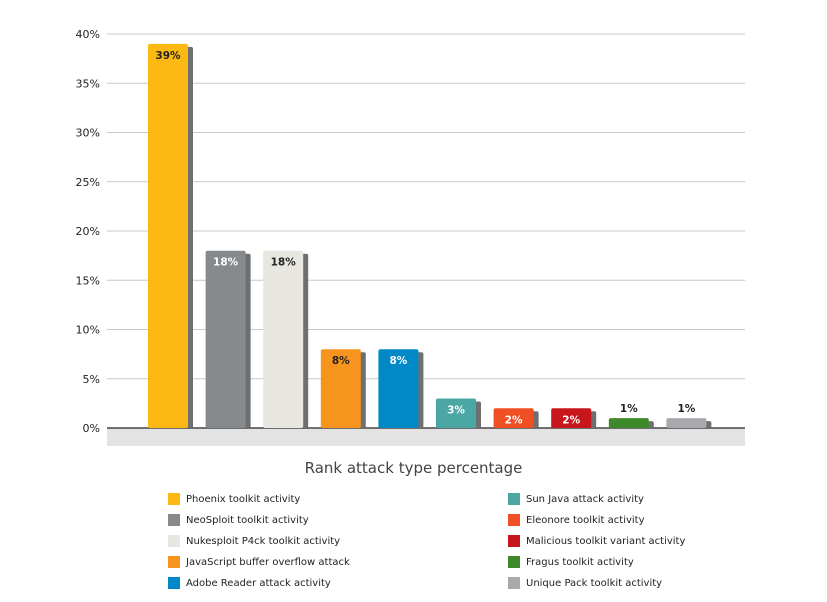  Describe the element at coordinates (413, 468) in the screenshot. I see `chart-title: Rank attack type percentage` at that location.